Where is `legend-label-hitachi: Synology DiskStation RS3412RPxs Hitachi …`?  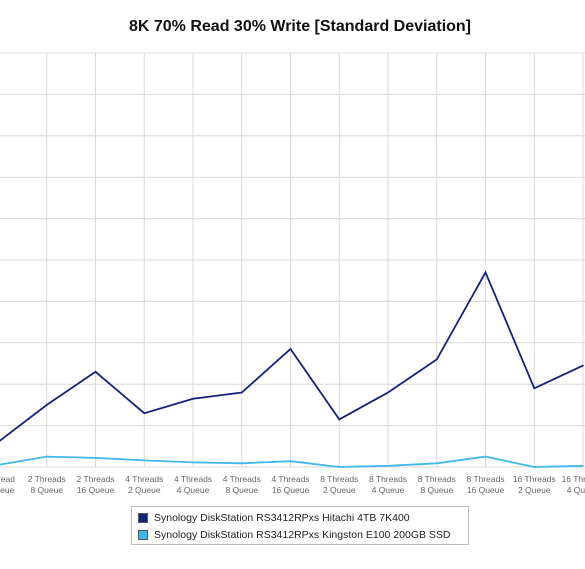 legend-label-hitachi: Synology DiskStation RS3412RPxs Hitachi … is located at coordinates (282, 518).